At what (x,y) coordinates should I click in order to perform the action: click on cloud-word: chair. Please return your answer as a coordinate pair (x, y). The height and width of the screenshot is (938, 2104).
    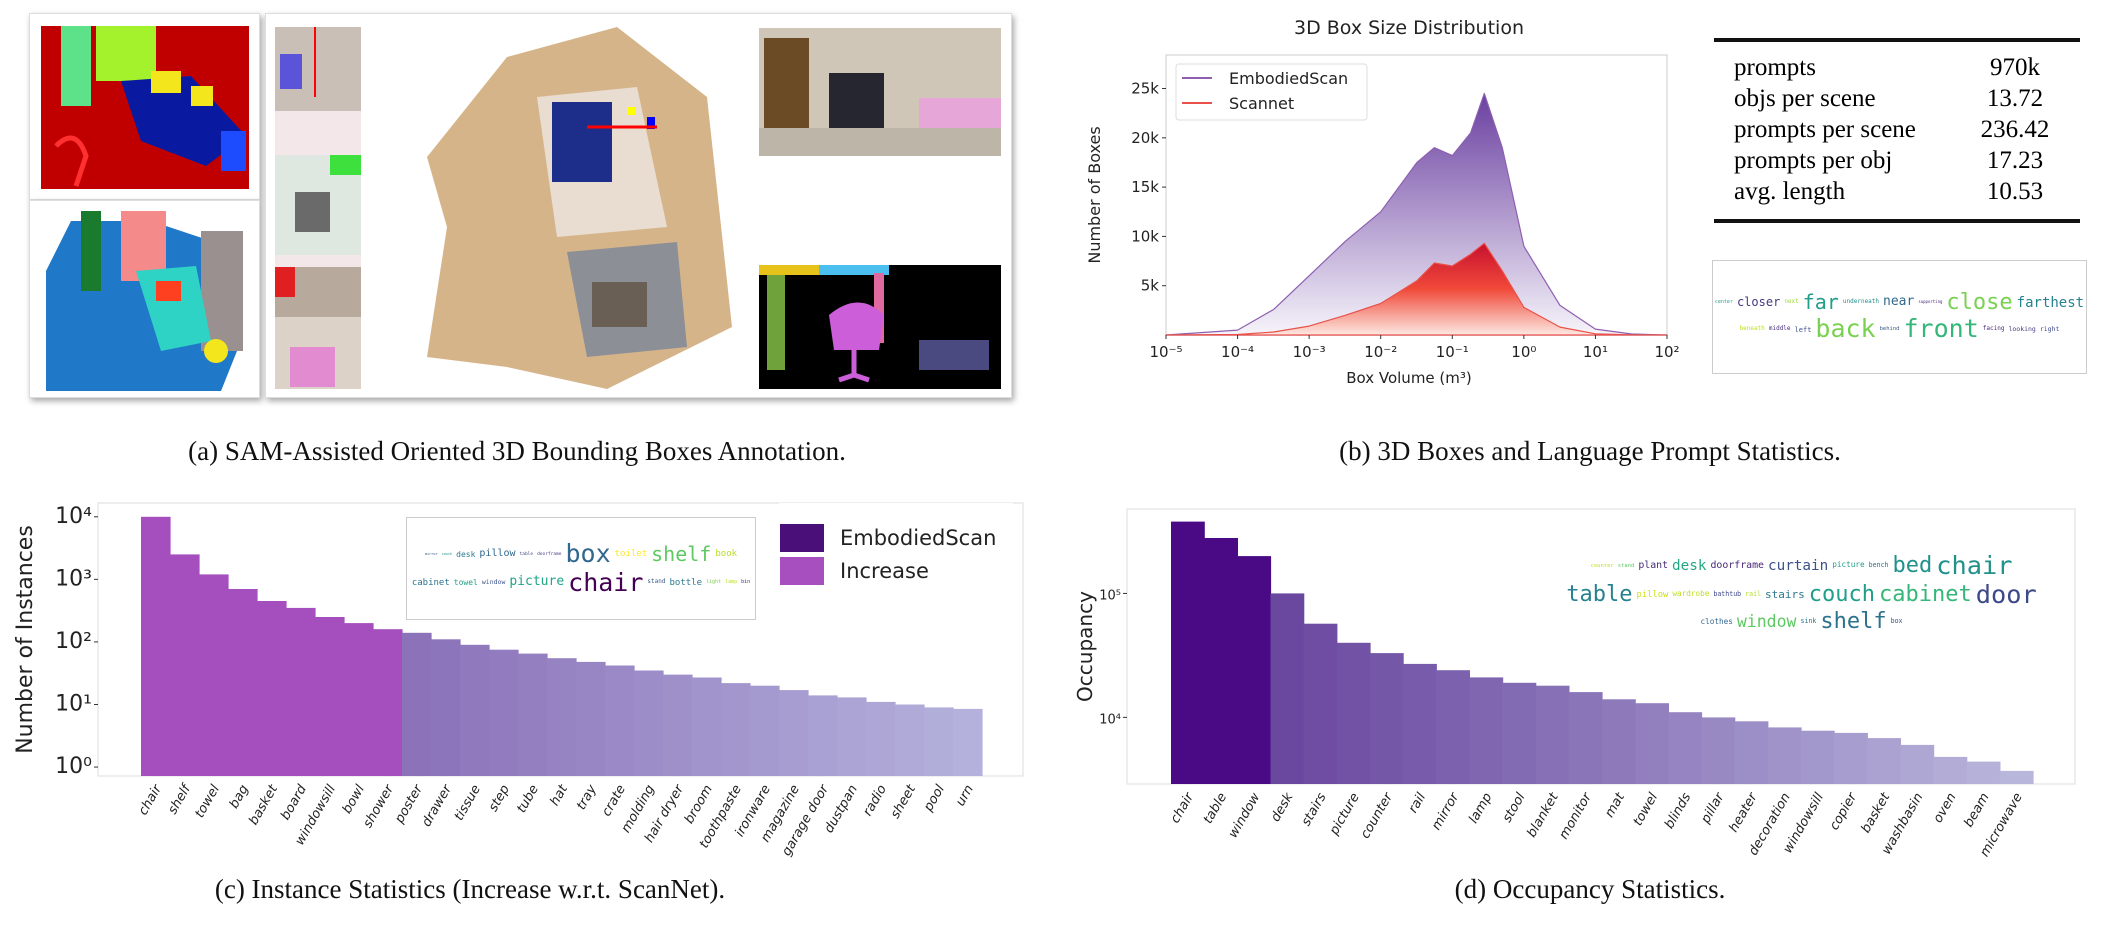
    Looking at the image, I should click on (606, 582).